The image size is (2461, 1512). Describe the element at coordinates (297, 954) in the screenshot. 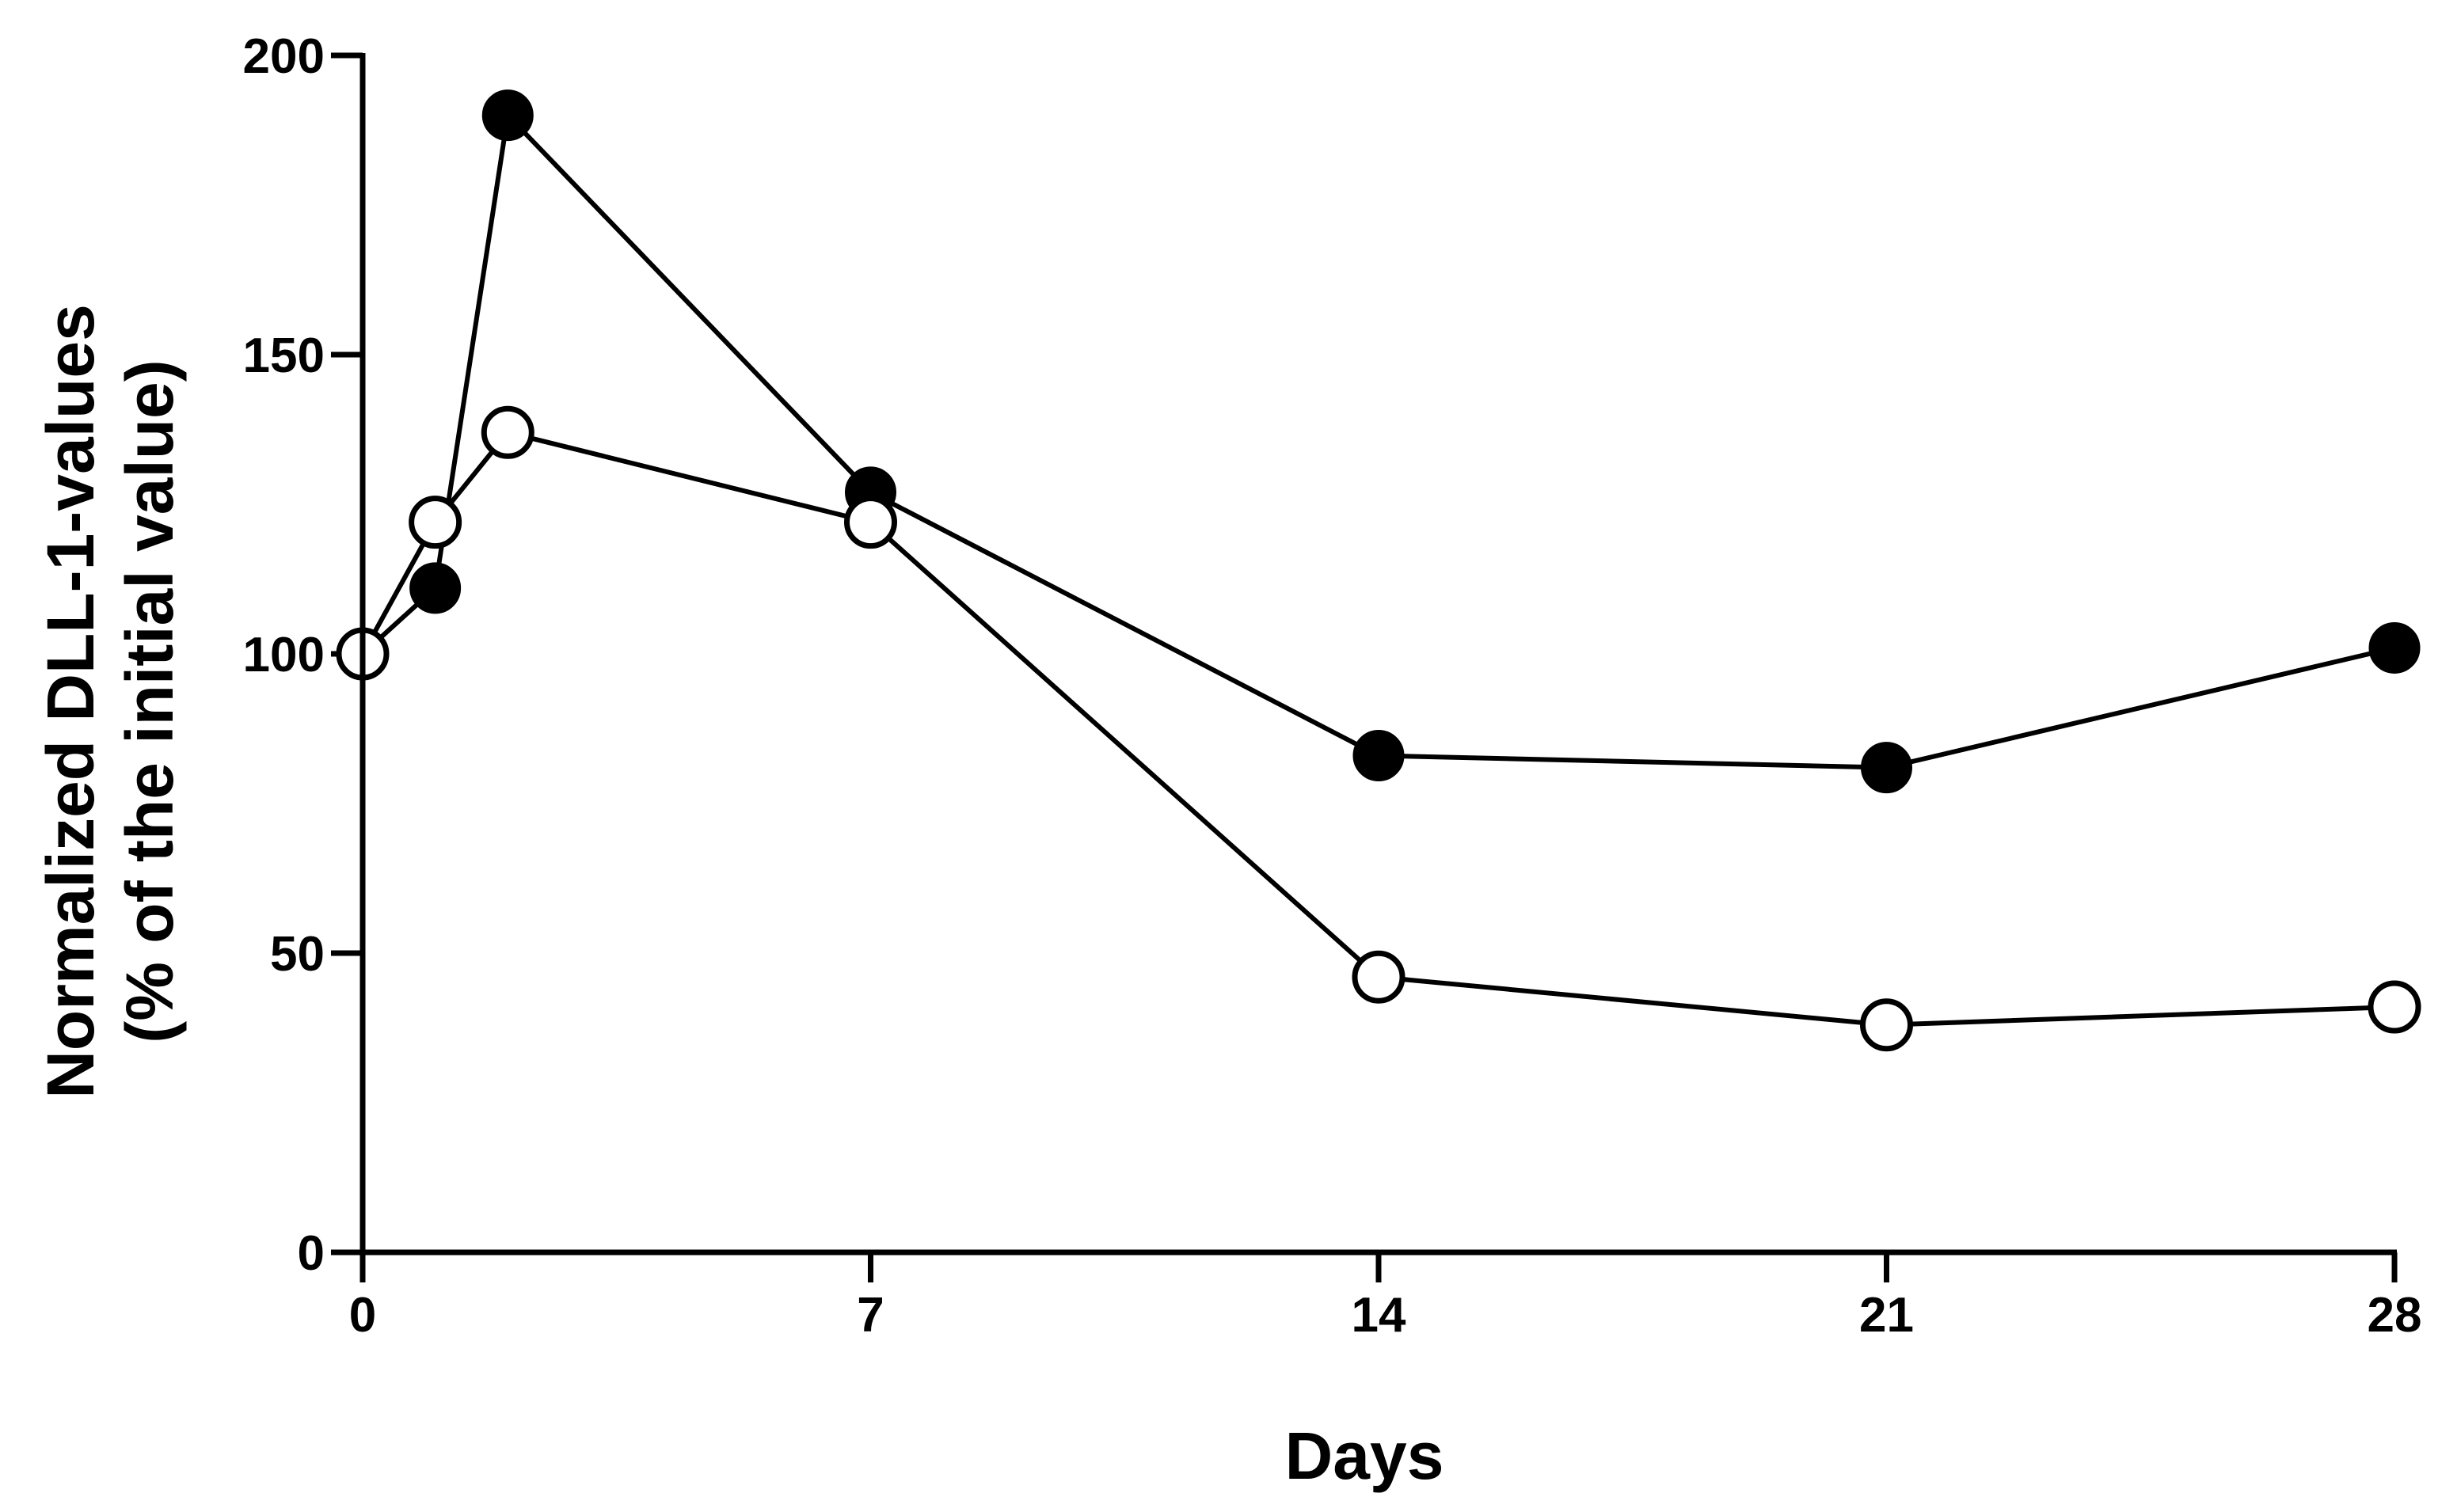

I see `y-tick-label: 50` at that location.